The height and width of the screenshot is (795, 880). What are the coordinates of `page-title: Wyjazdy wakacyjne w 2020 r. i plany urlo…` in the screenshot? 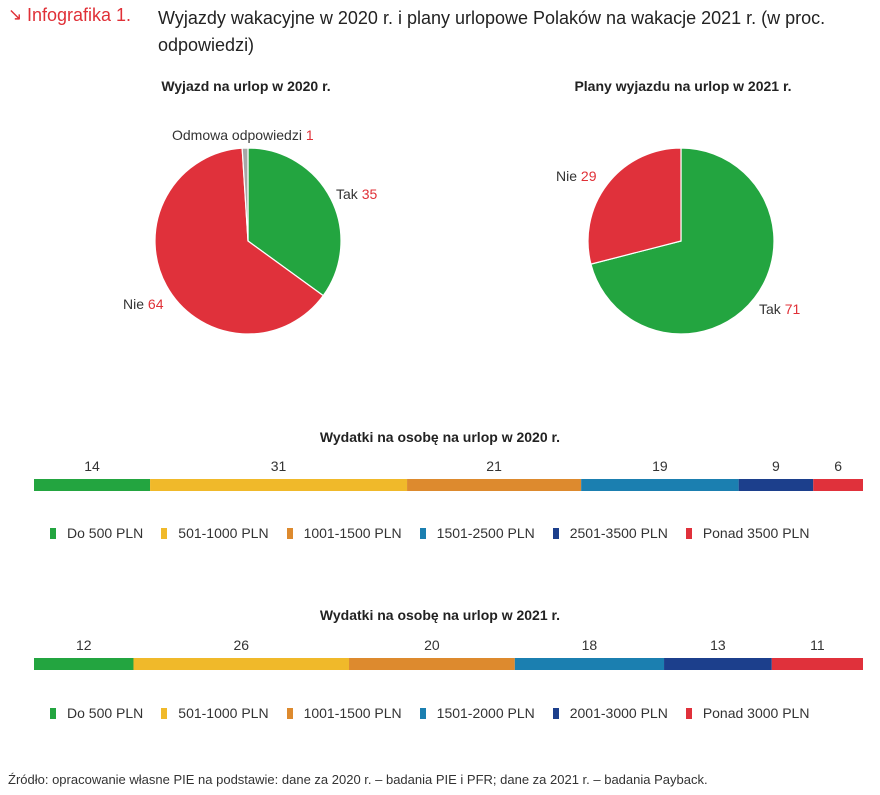 It's located at (492, 31).